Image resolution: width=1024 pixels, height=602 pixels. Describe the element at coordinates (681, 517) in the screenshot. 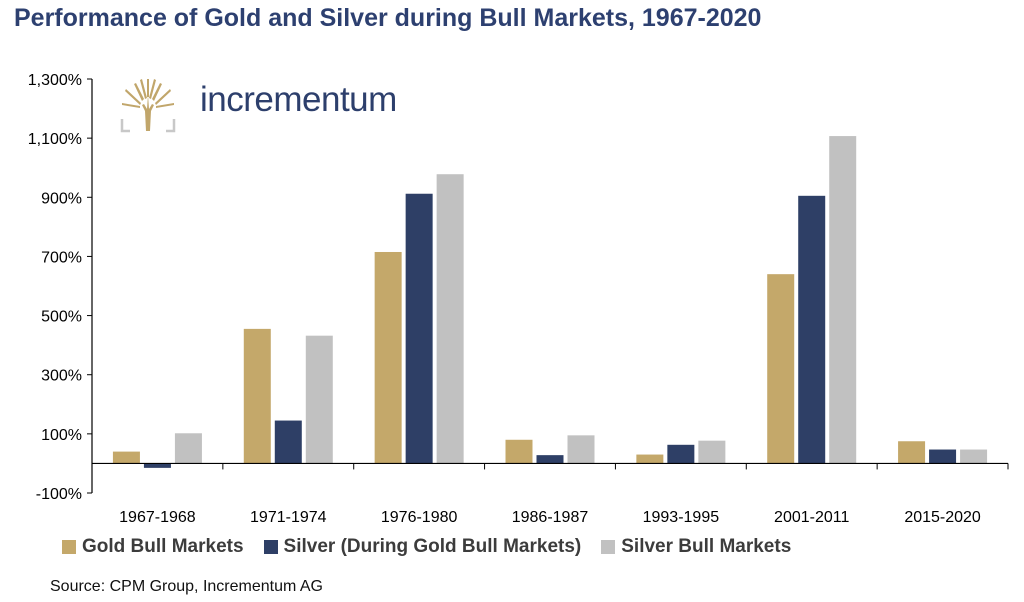

I see `x-tick-label: 1993-1995` at that location.